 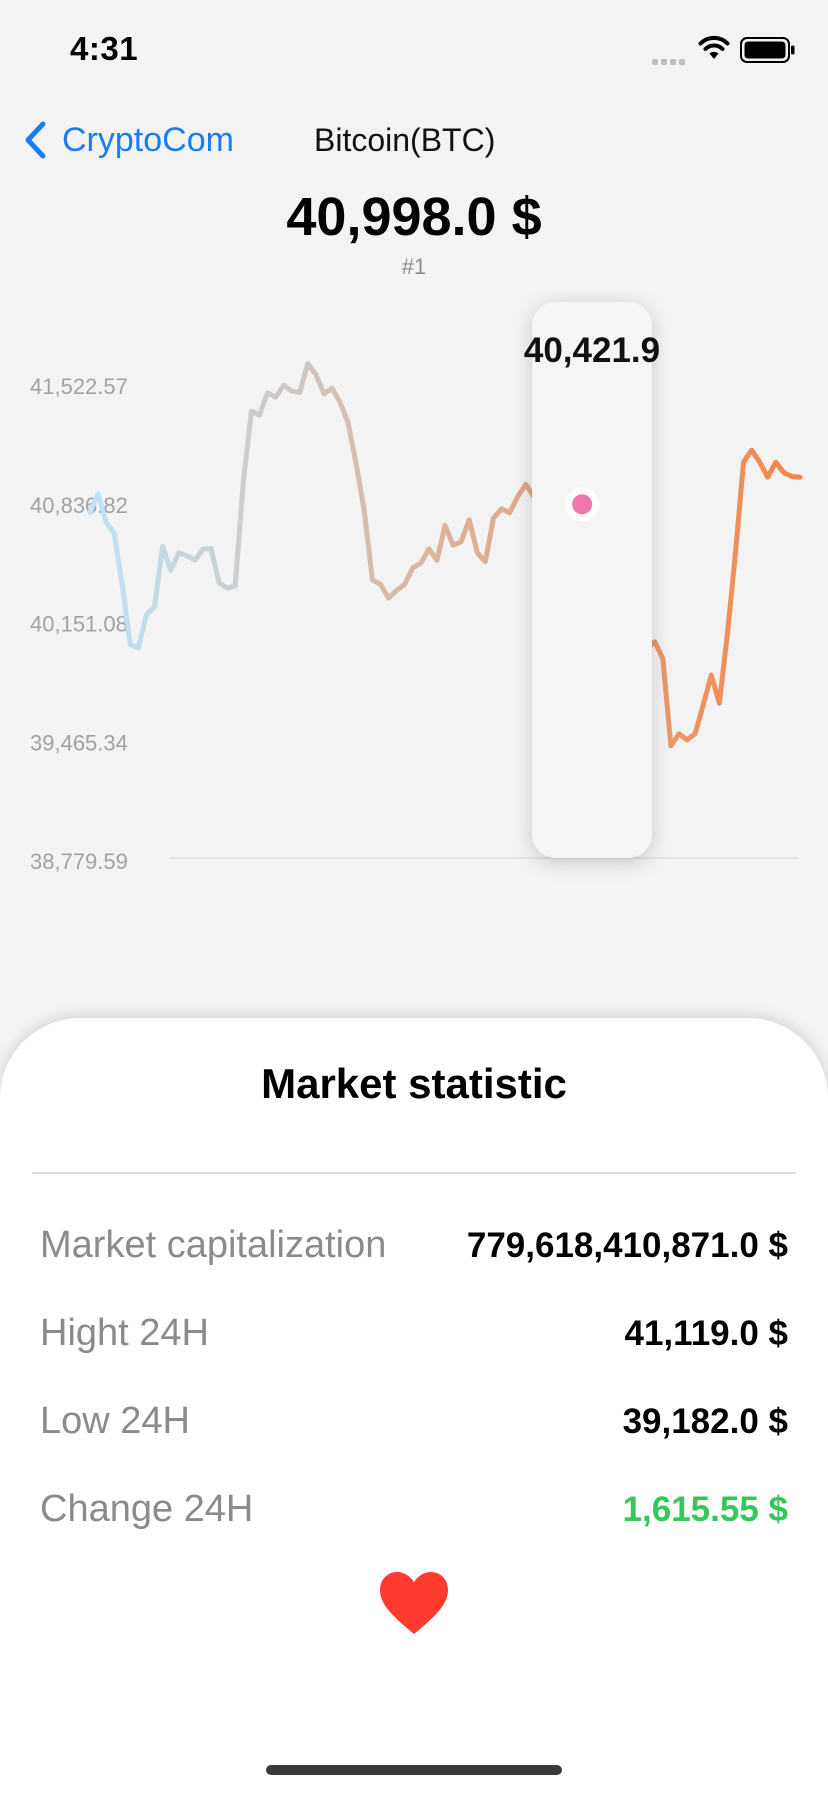 I want to click on stat-value: 779,618,410,871.0 $, so click(x=627, y=1245).